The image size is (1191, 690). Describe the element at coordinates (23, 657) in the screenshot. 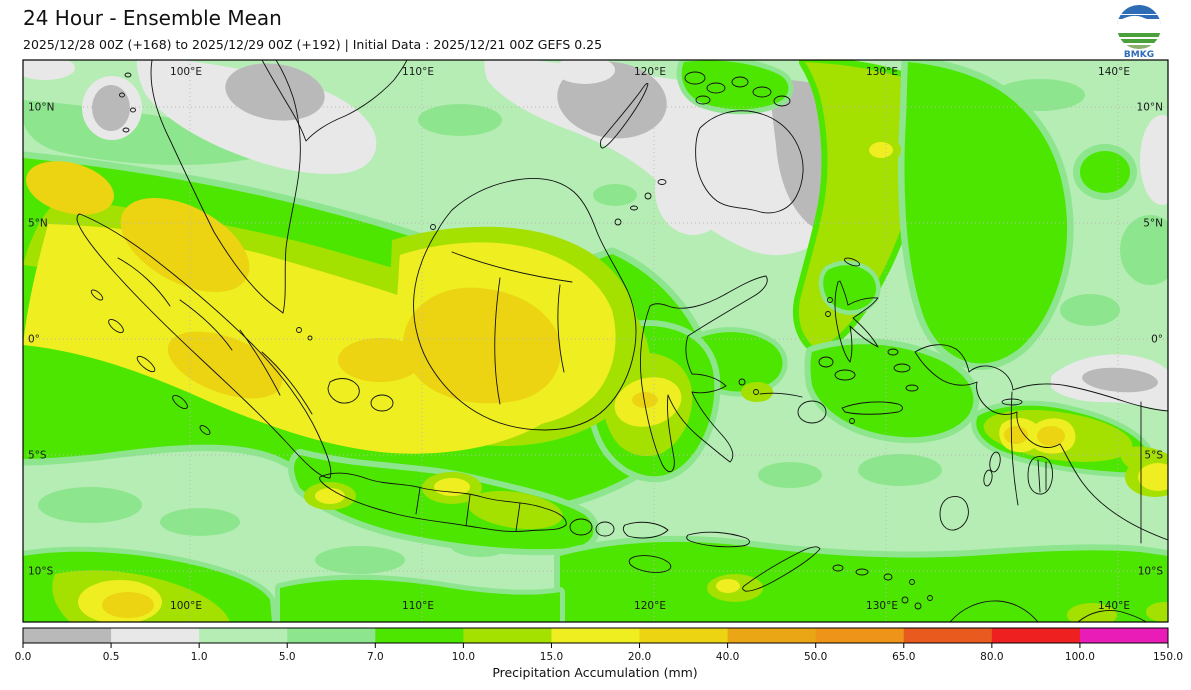

I see `colorbar-tick-label: 0.0` at that location.